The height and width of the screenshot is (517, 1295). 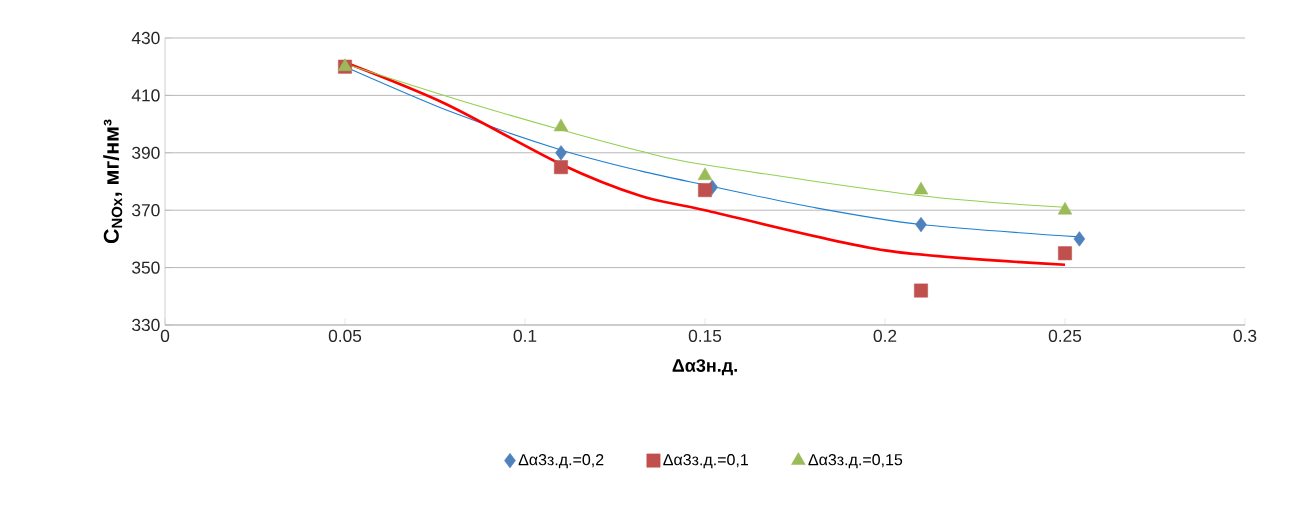 What do you see at coordinates (145, 38) in the screenshot?
I see `y-tick-label: 430` at bounding box center [145, 38].